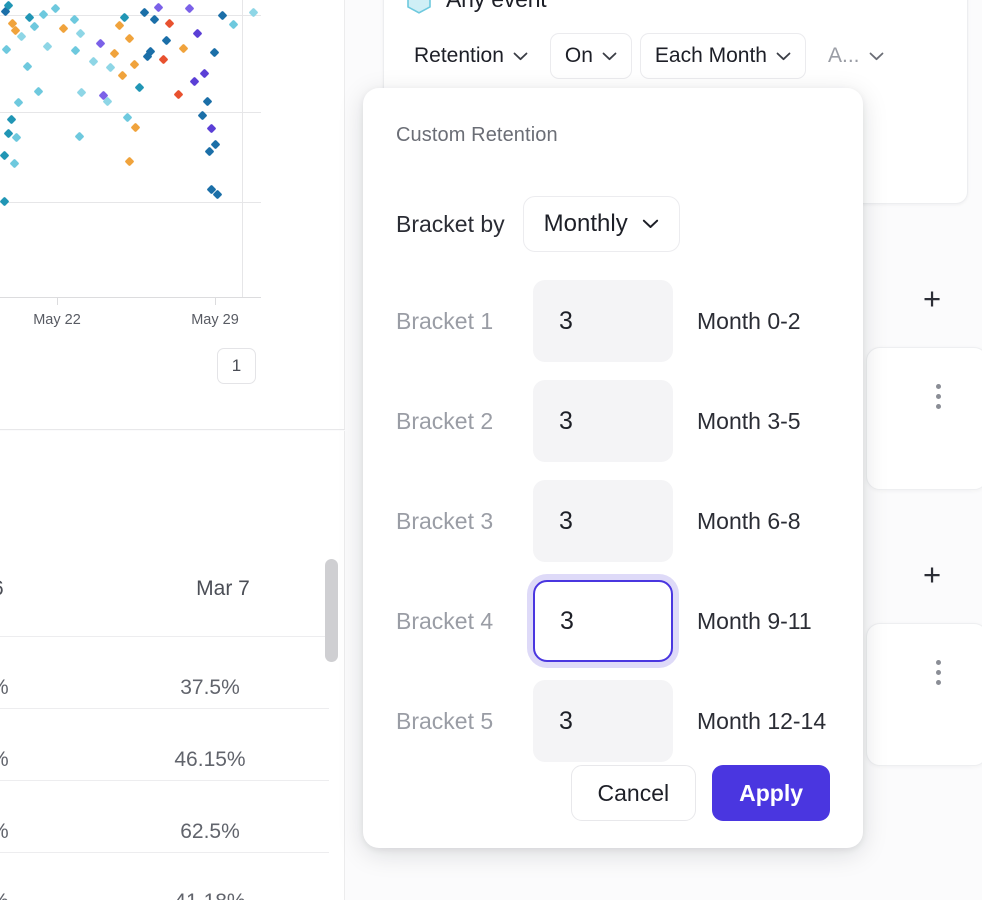 The image size is (982, 900). Describe the element at coordinates (585, 223) in the screenshot. I see `bracket-by-value: Monthly` at that location.